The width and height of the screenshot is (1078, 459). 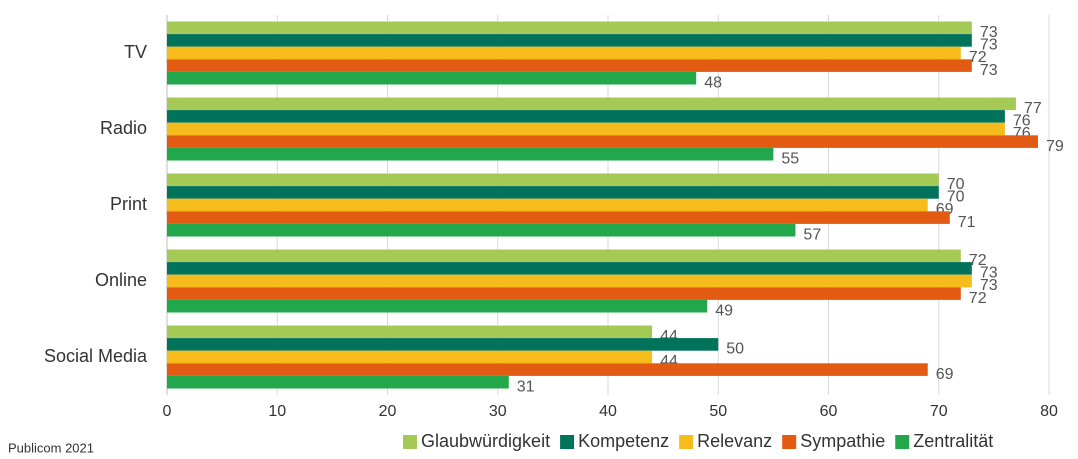 I want to click on data-label: 31, so click(x=526, y=386).